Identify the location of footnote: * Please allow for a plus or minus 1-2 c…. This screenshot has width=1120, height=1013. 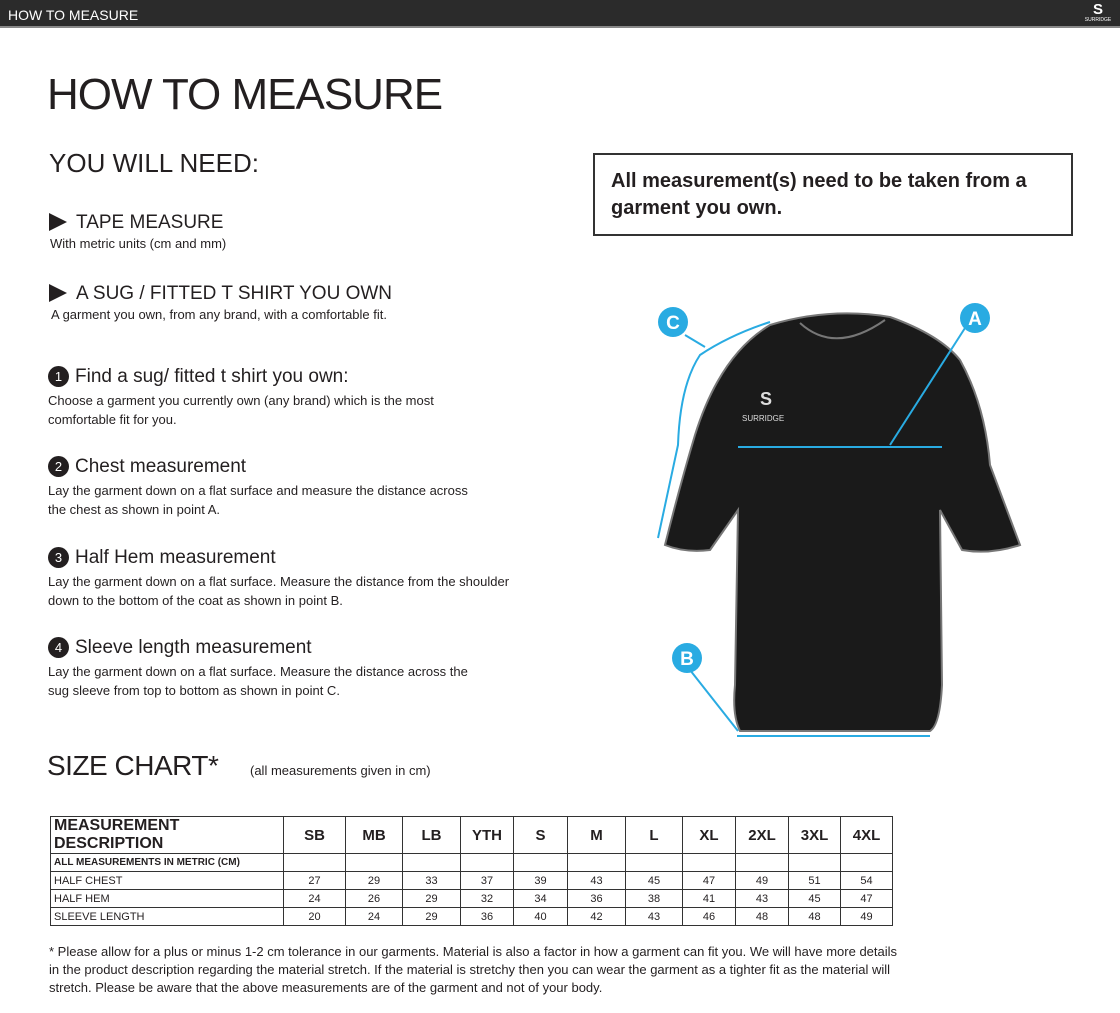
(473, 969).